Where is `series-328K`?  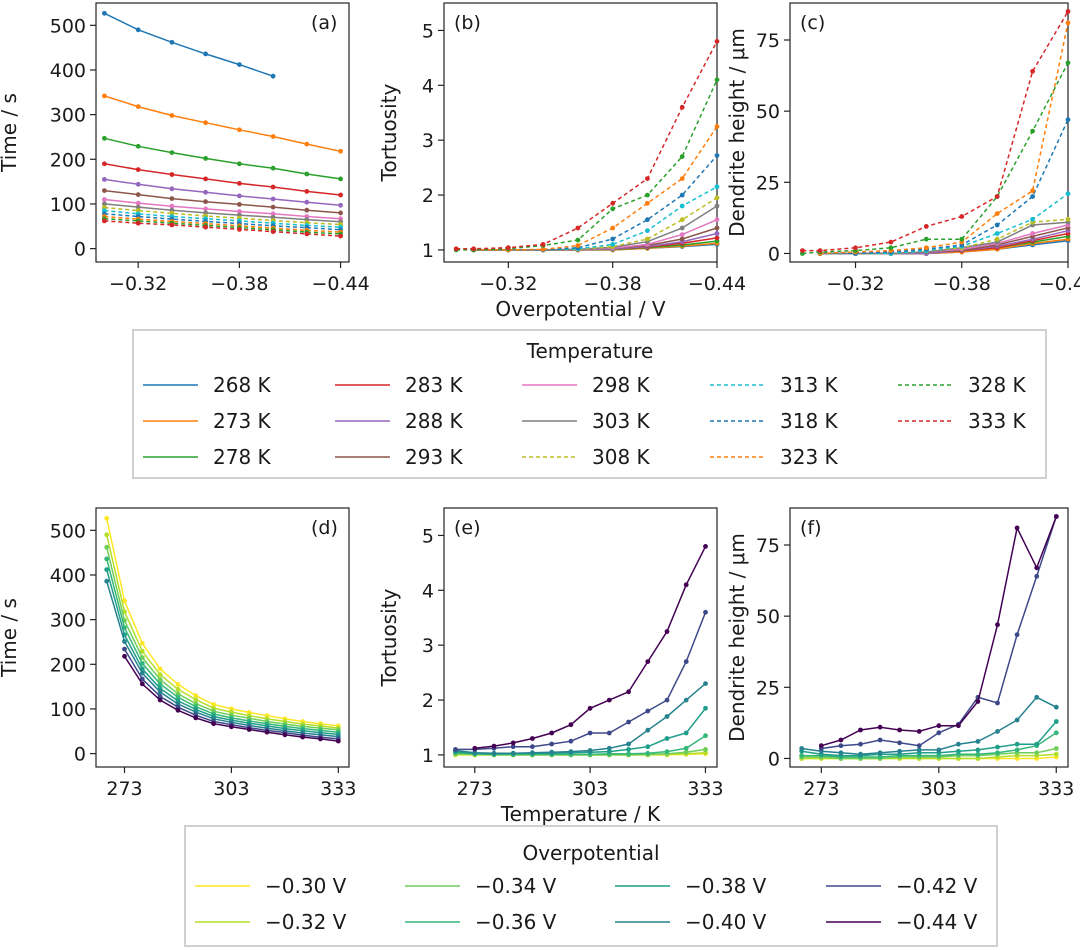 series-328K is located at coordinates (586, 165).